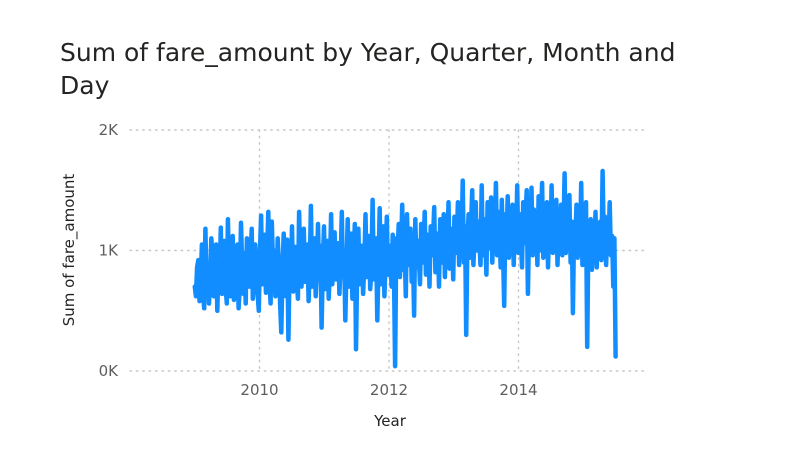 The width and height of the screenshot is (796, 453). Describe the element at coordinates (518, 390) in the screenshot. I see `x-tick-label: 2014` at that location.